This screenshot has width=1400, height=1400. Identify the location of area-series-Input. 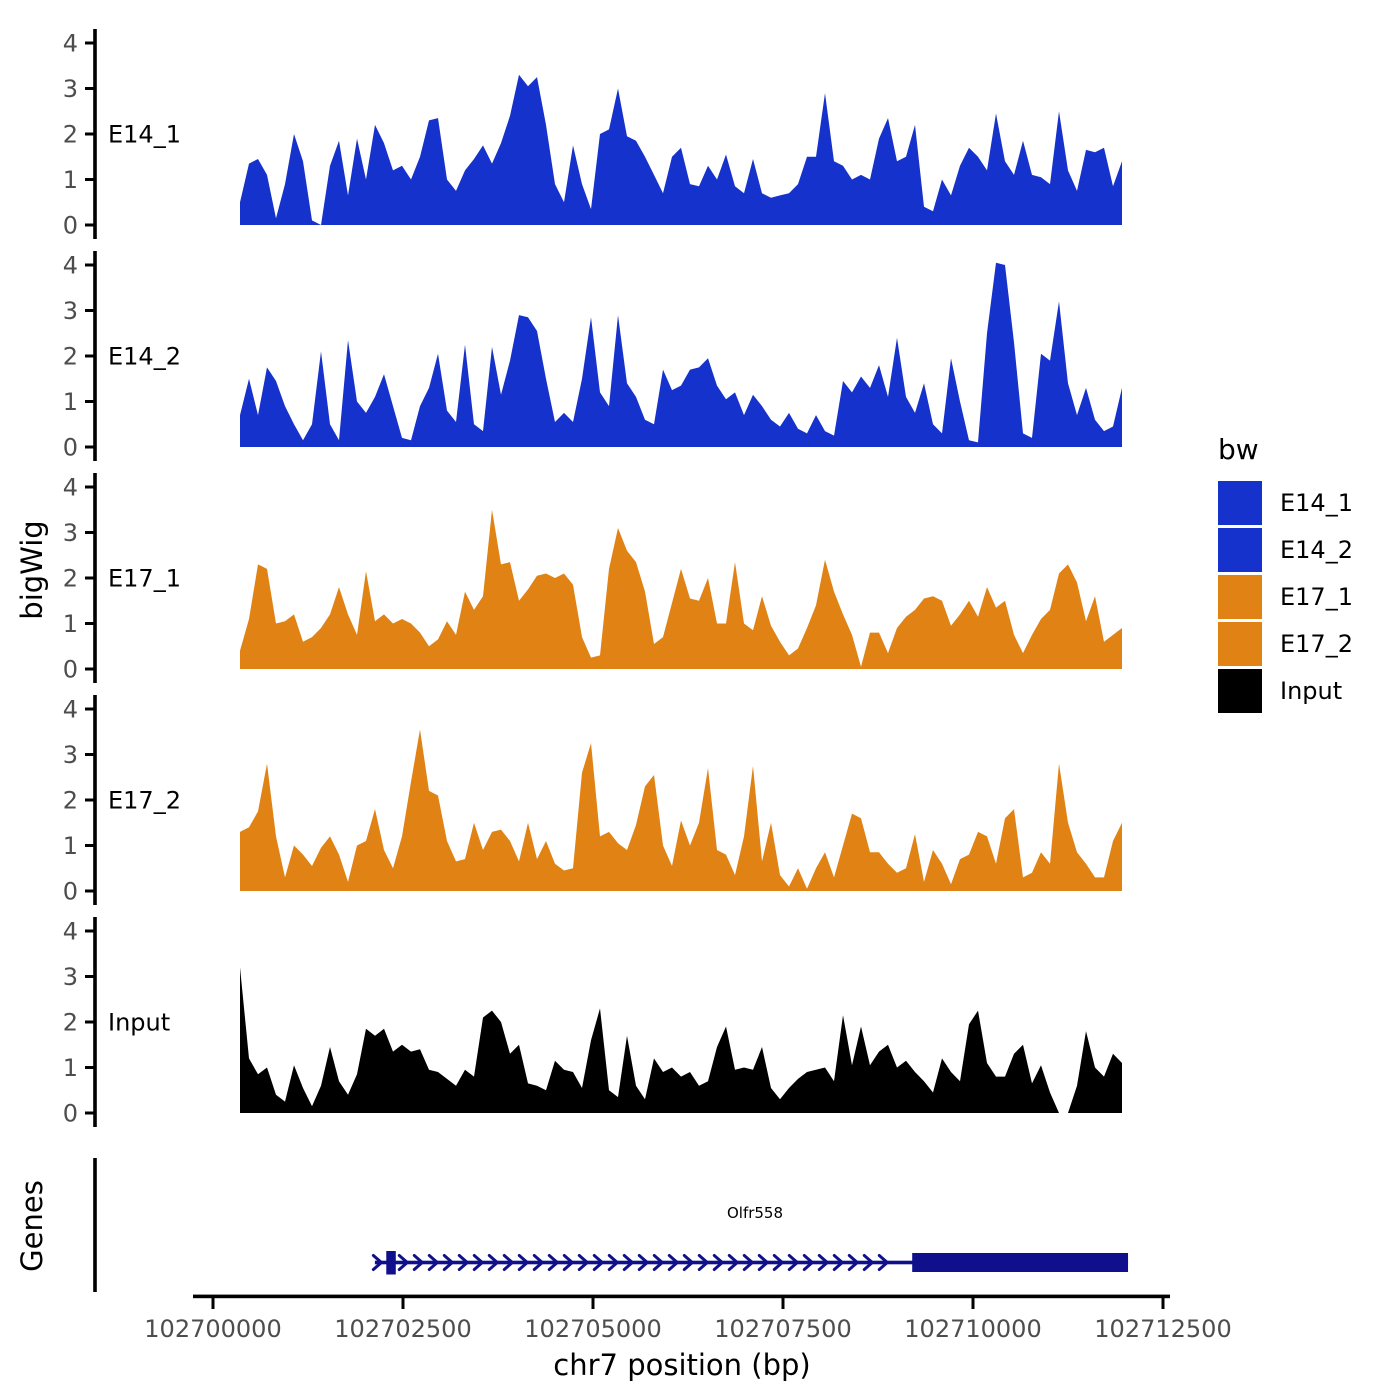
(681, 1040).